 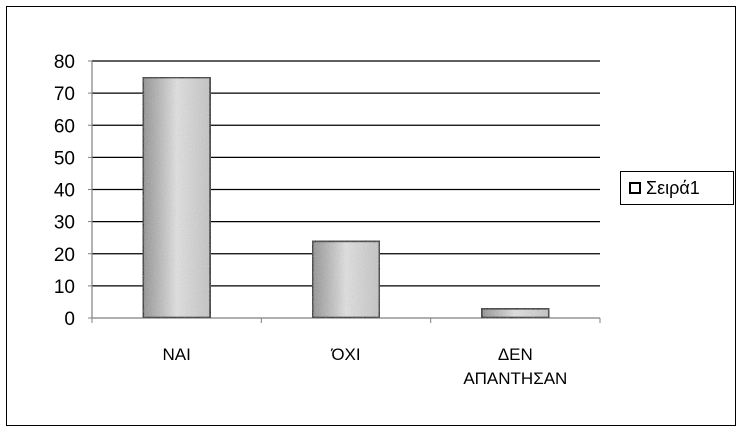 I want to click on y-tick-label: 10, so click(x=64, y=287).